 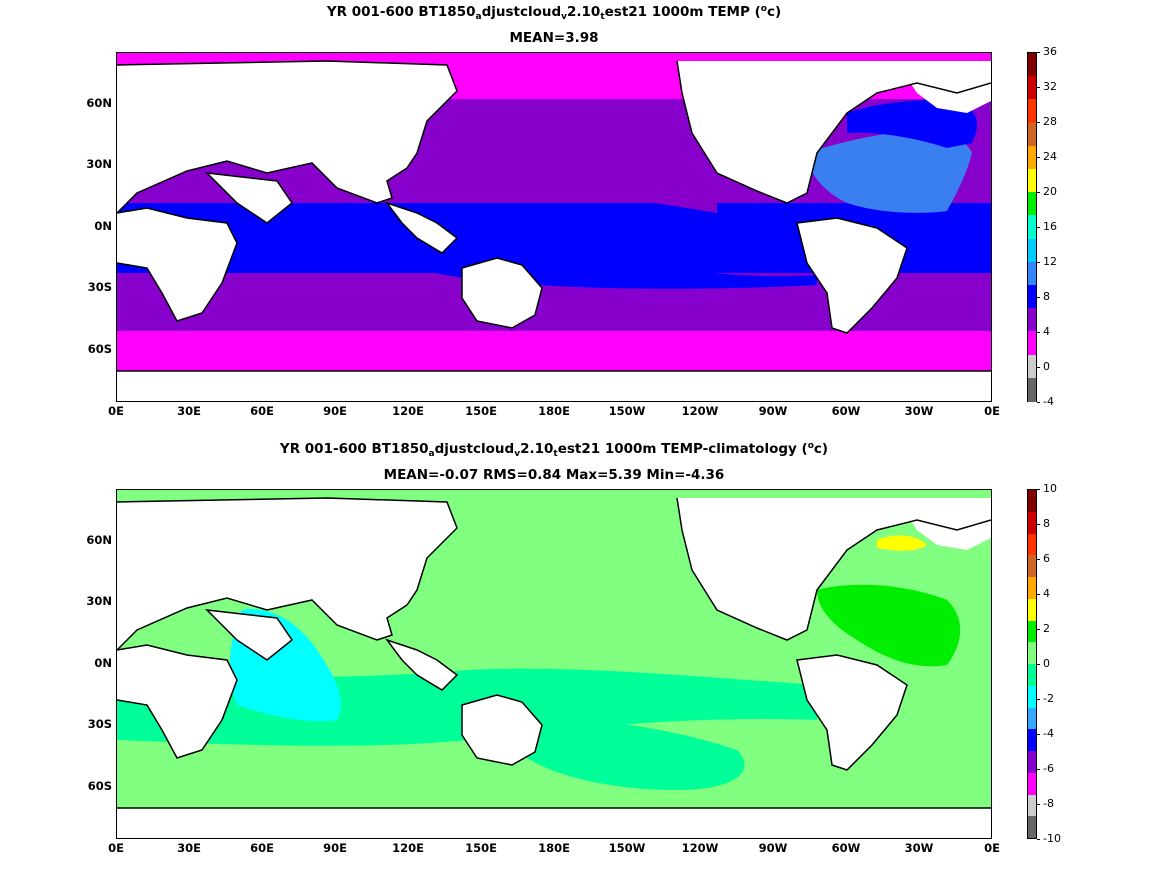 I want to click on land-arabia-india, so click(x=249, y=198).